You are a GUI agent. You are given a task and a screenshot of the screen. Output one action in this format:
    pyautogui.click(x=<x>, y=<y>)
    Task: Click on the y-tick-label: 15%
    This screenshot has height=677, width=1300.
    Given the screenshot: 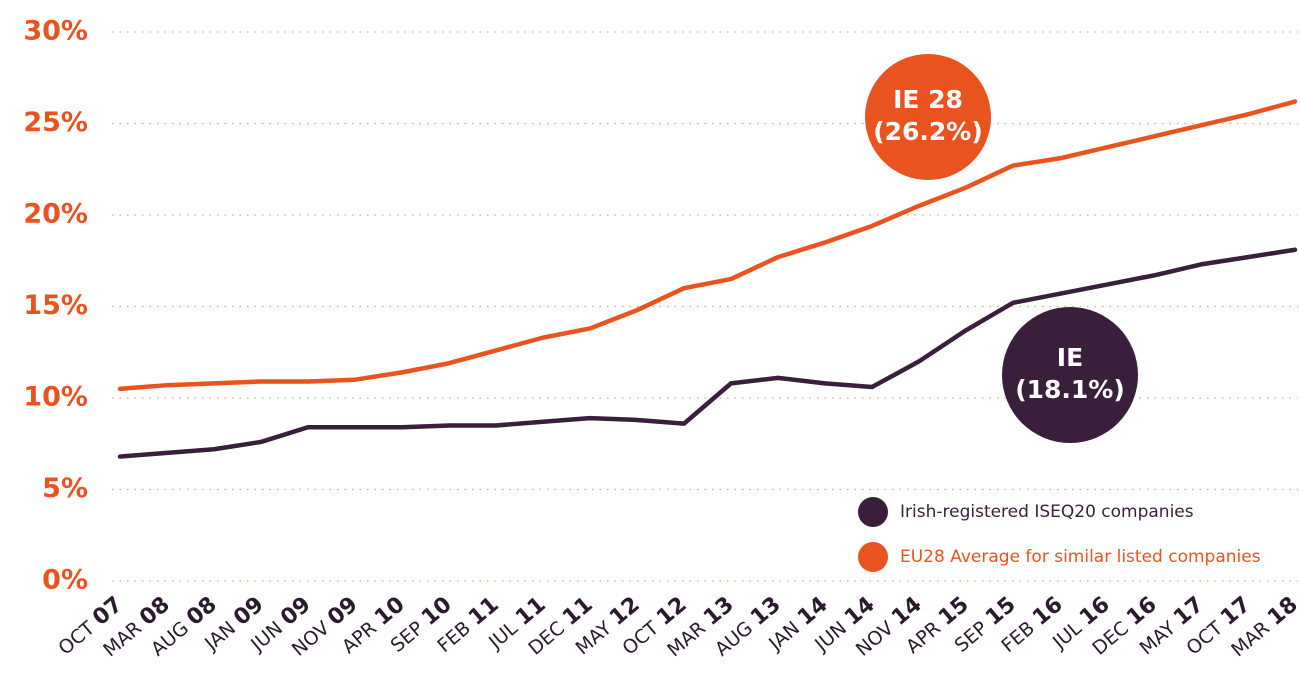 What is the action you would take?
    pyautogui.click(x=55, y=305)
    